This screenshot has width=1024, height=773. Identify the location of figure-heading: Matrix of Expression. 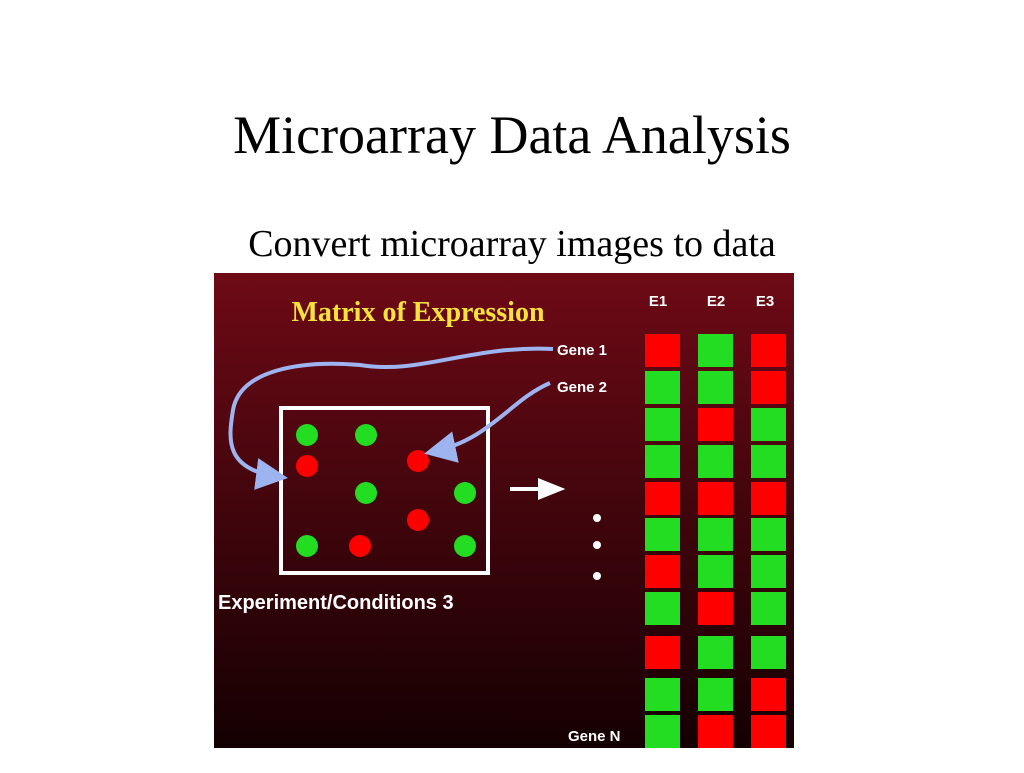
(417, 312).